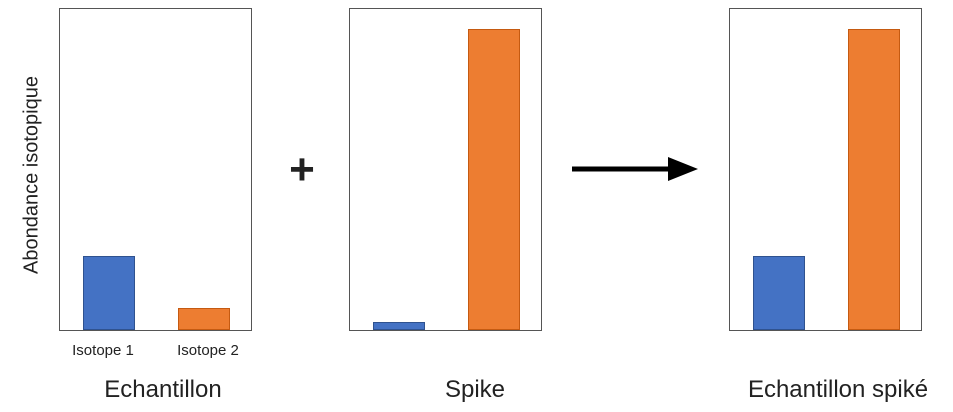 This screenshot has height=412, width=953. Describe the element at coordinates (208, 350) in the screenshot. I see `tick-label-isotope-2: Isotope 2` at that location.